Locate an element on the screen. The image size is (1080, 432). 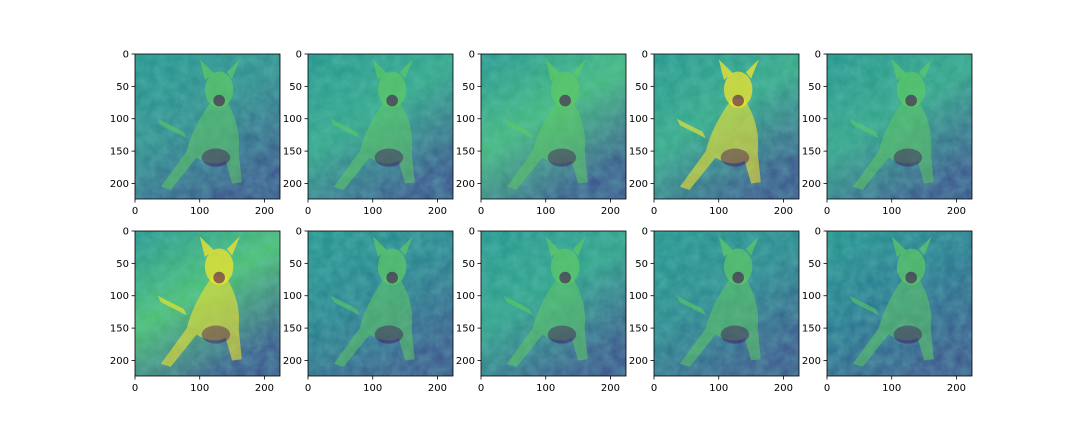
panel-0-0: 0 100 200 0 50 100 150 200 is located at coordinates (195, 133).